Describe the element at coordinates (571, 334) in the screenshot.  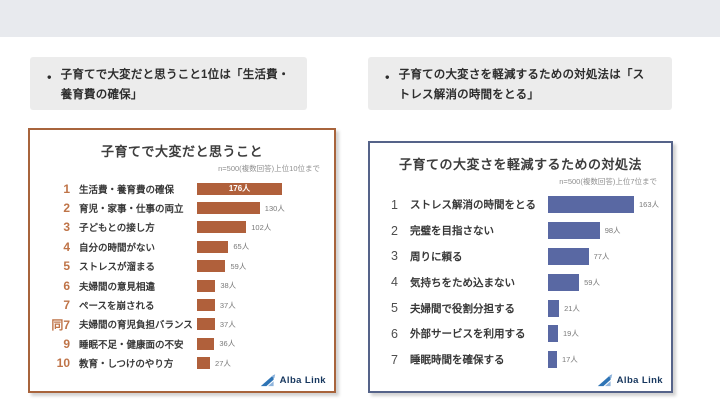
I see `value-label: 19人` at that location.